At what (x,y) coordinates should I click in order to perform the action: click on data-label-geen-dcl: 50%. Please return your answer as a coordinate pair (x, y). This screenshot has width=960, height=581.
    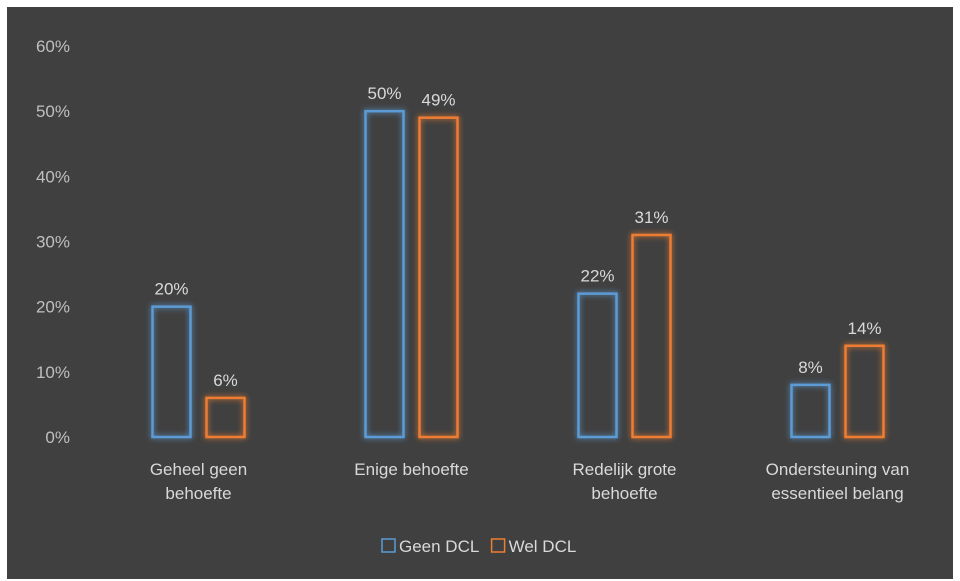
    Looking at the image, I should click on (384, 93).